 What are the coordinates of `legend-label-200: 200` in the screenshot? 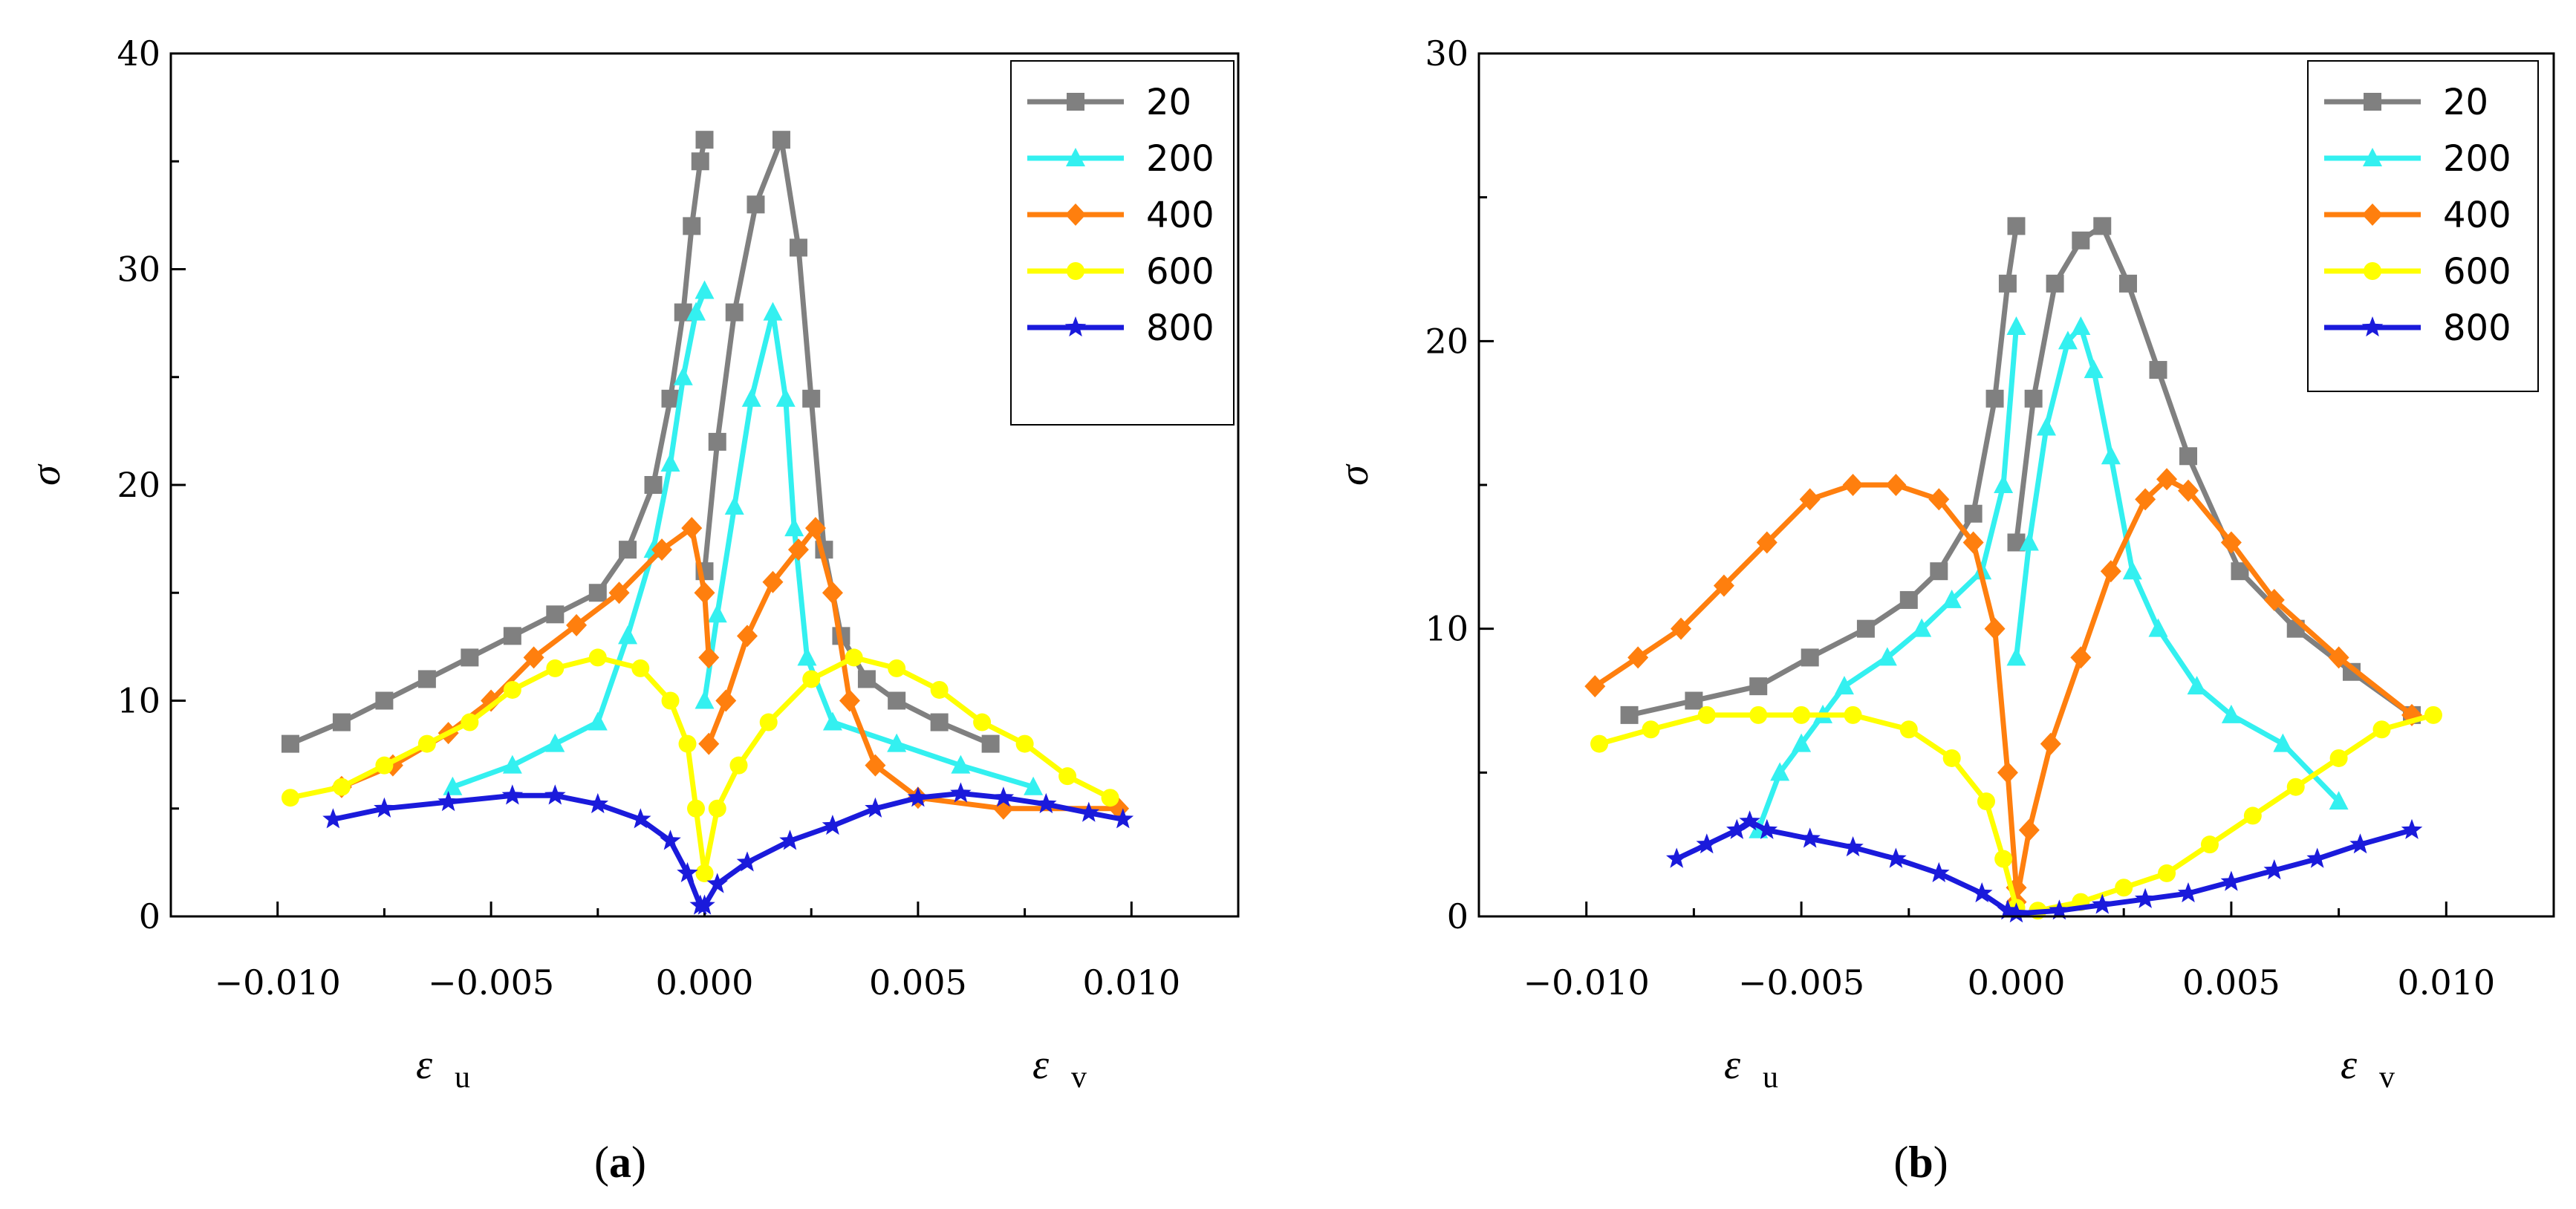 It's located at (1180, 159).